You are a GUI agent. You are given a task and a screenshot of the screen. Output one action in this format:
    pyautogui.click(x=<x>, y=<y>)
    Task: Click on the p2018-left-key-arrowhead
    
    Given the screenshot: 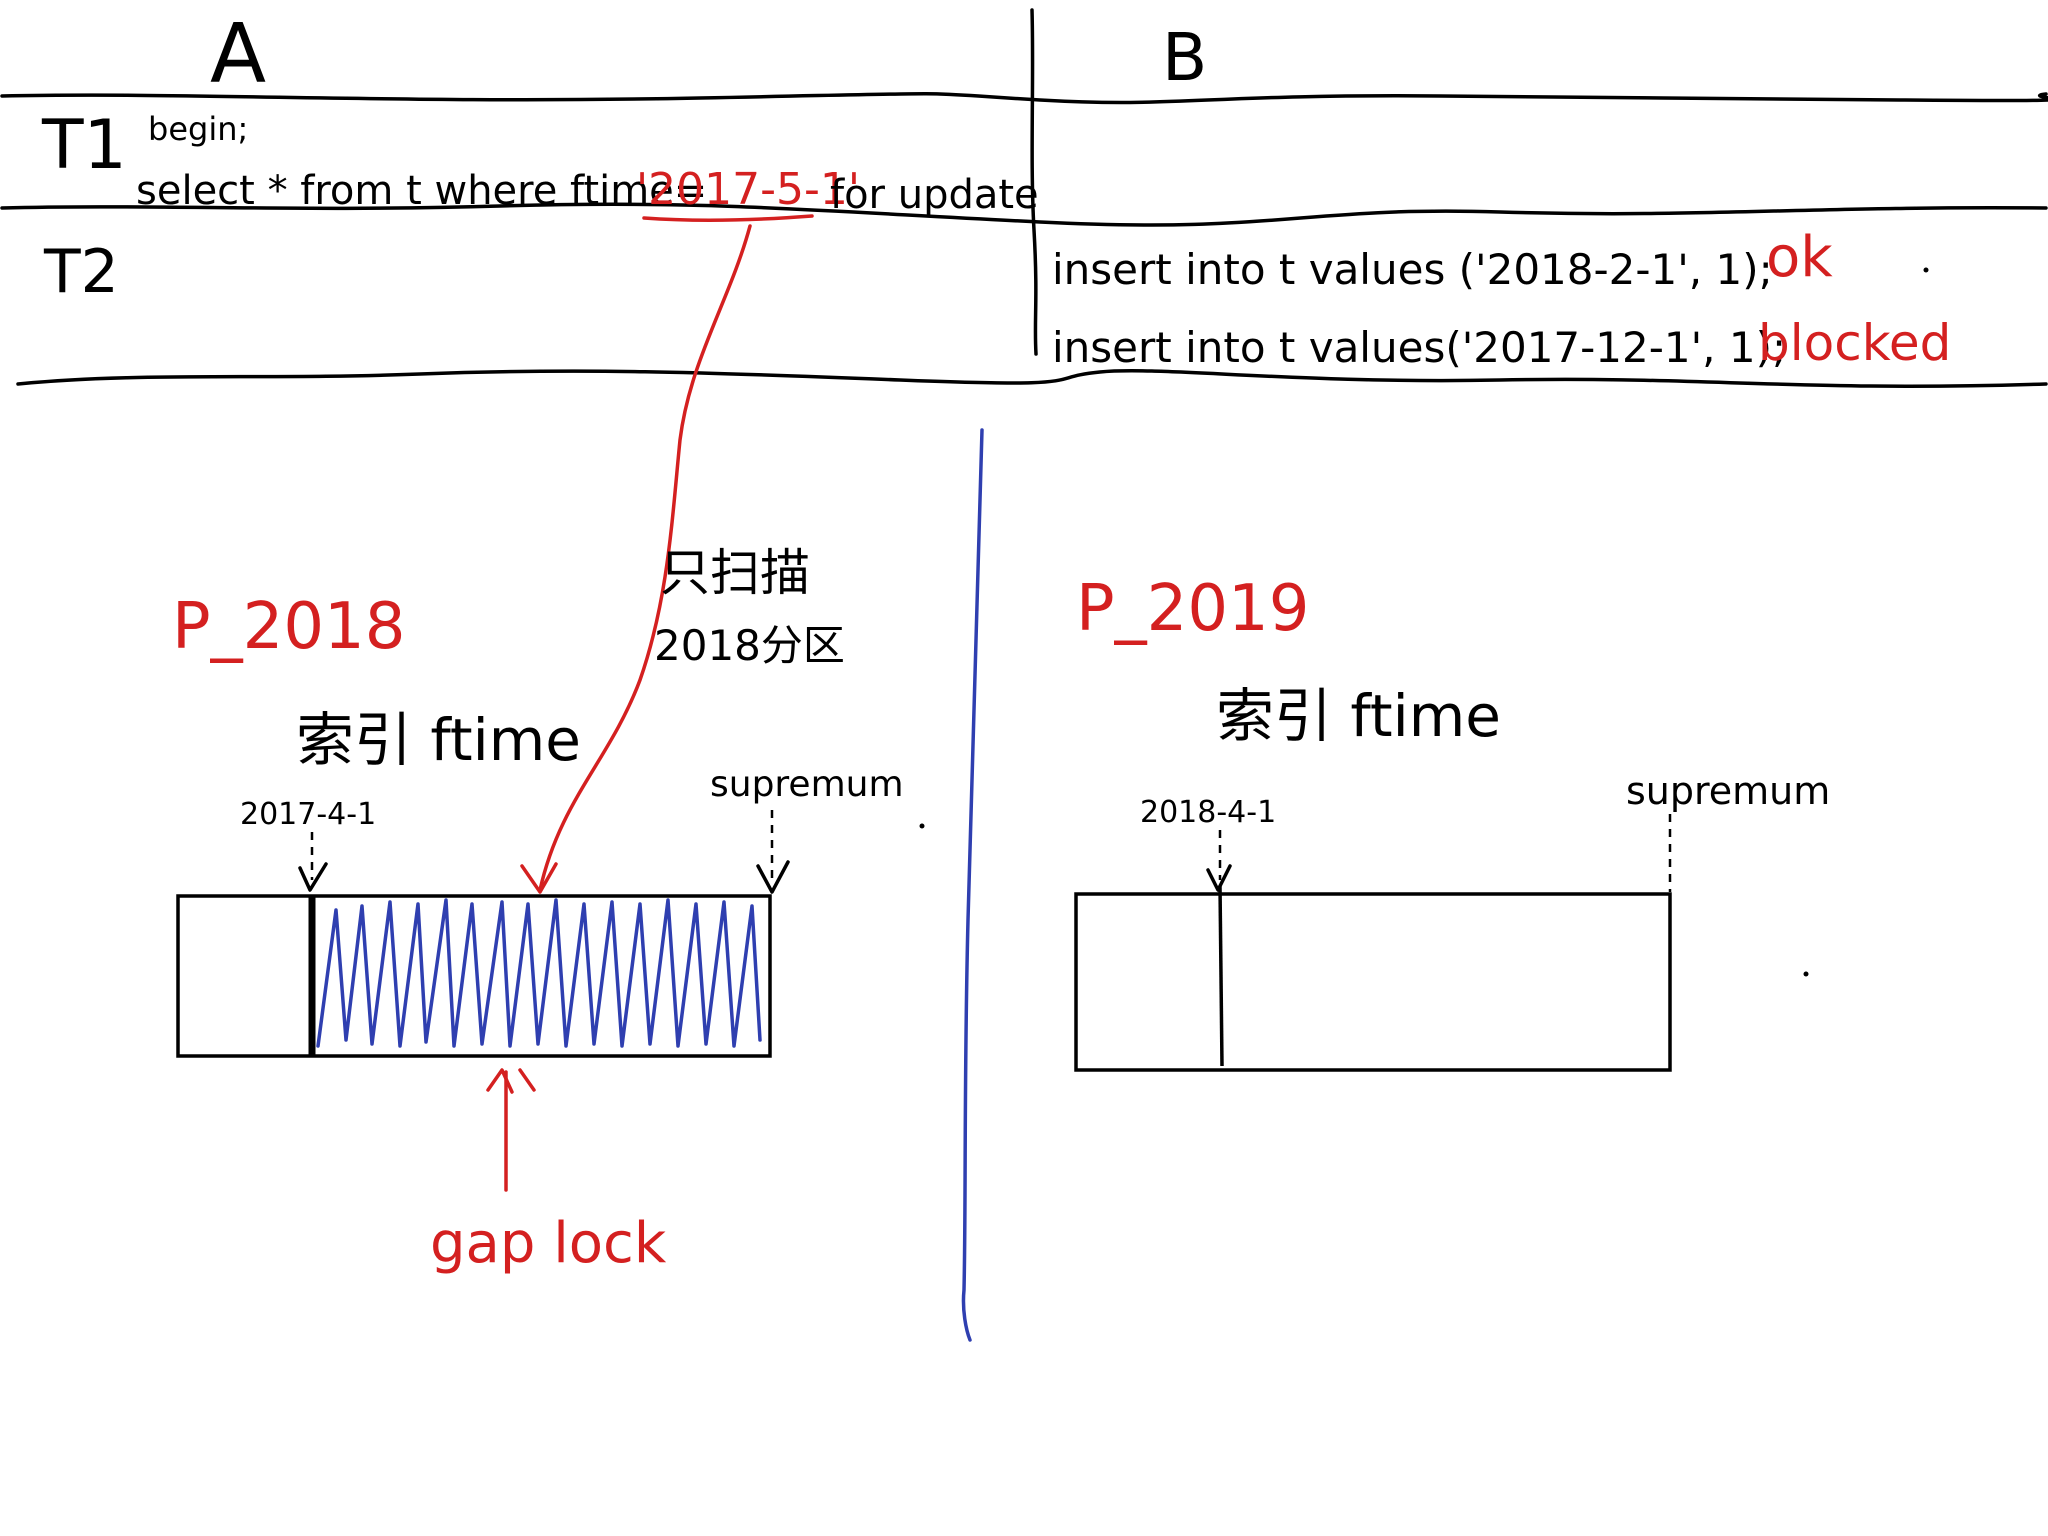 What is the action you would take?
    pyautogui.click(x=313, y=877)
    